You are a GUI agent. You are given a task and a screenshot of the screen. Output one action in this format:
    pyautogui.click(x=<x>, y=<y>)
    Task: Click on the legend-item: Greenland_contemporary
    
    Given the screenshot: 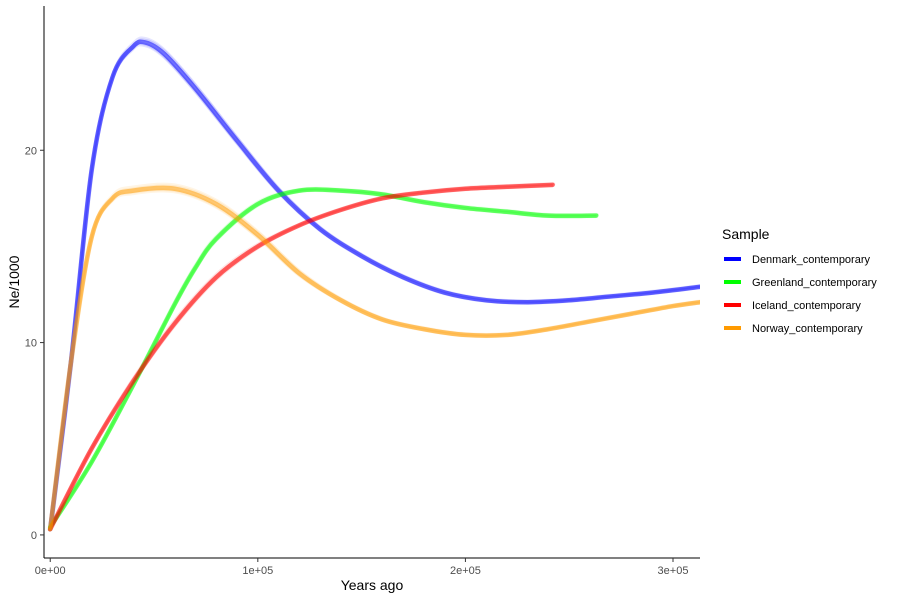 What is the action you would take?
    pyautogui.click(x=800, y=283)
    